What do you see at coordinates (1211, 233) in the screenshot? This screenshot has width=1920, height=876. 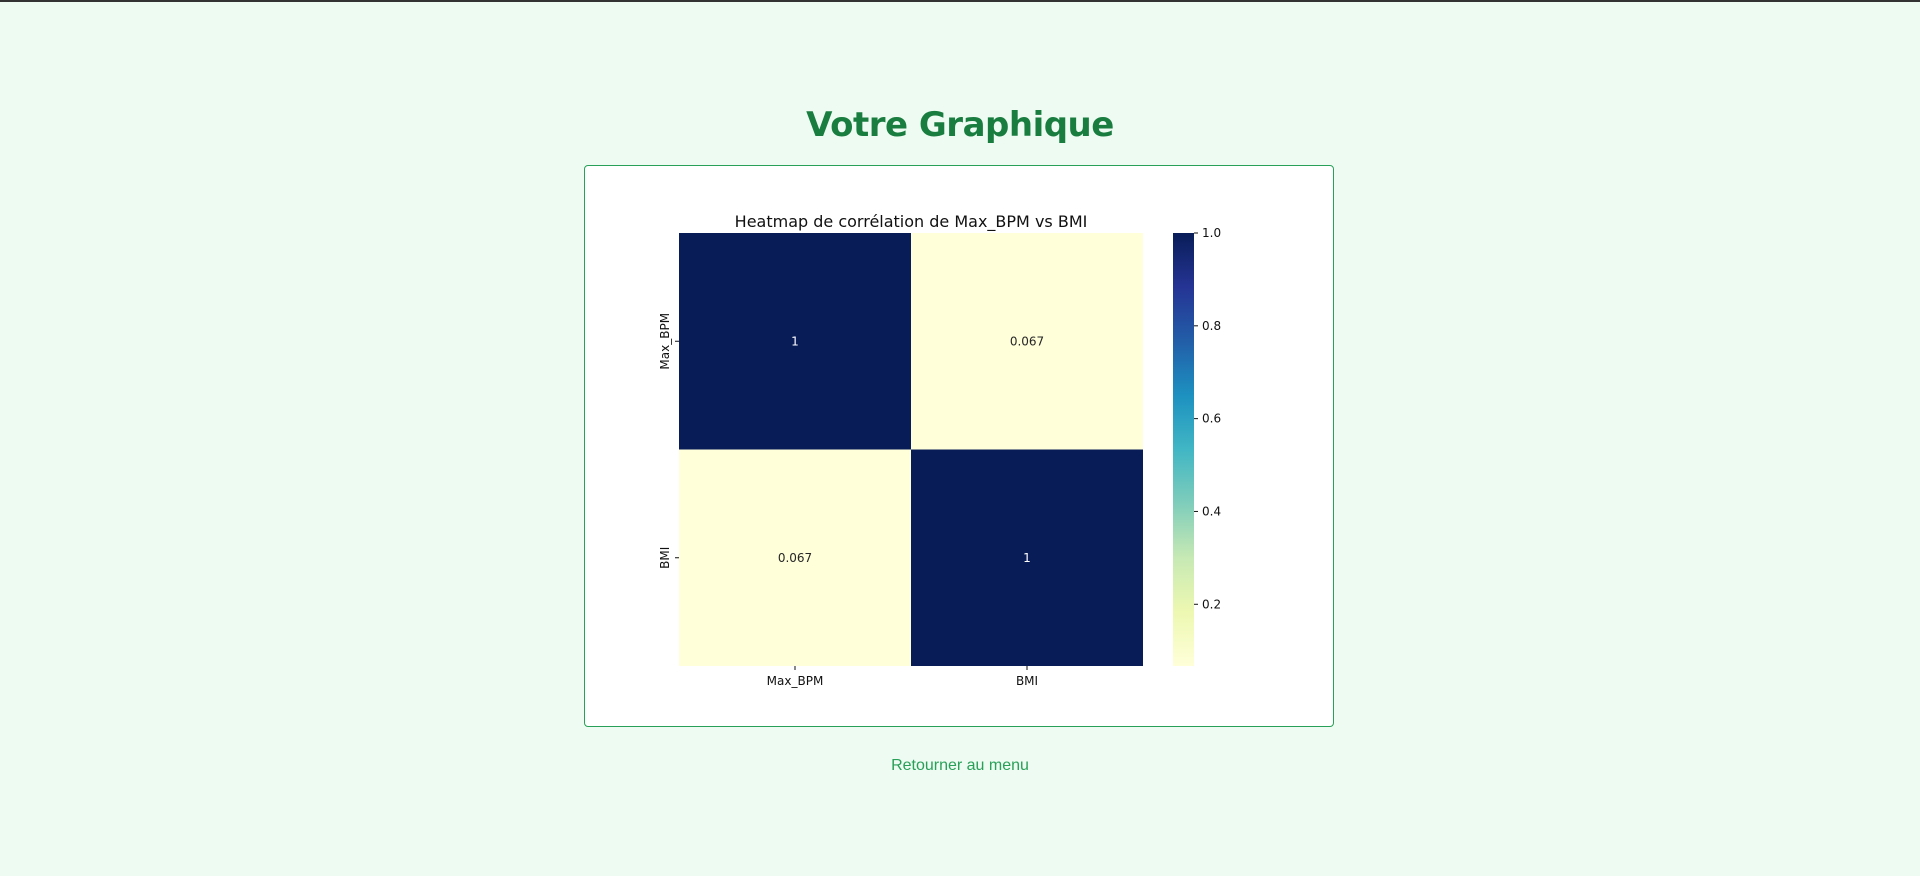 I see `colorbar-tick-label: 1.0` at bounding box center [1211, 233].